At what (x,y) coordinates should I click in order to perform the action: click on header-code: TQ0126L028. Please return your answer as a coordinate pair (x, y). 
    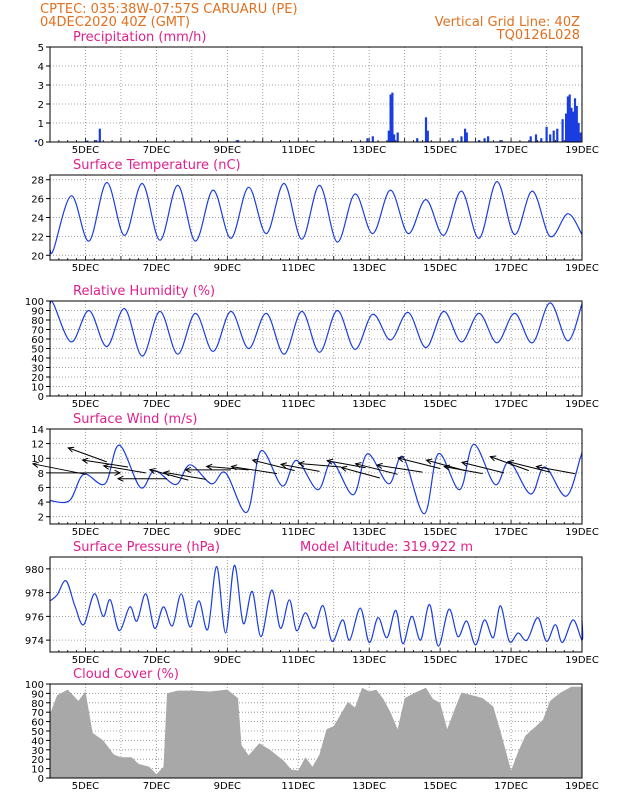
    Looking at the image, I should click on (538, 35).